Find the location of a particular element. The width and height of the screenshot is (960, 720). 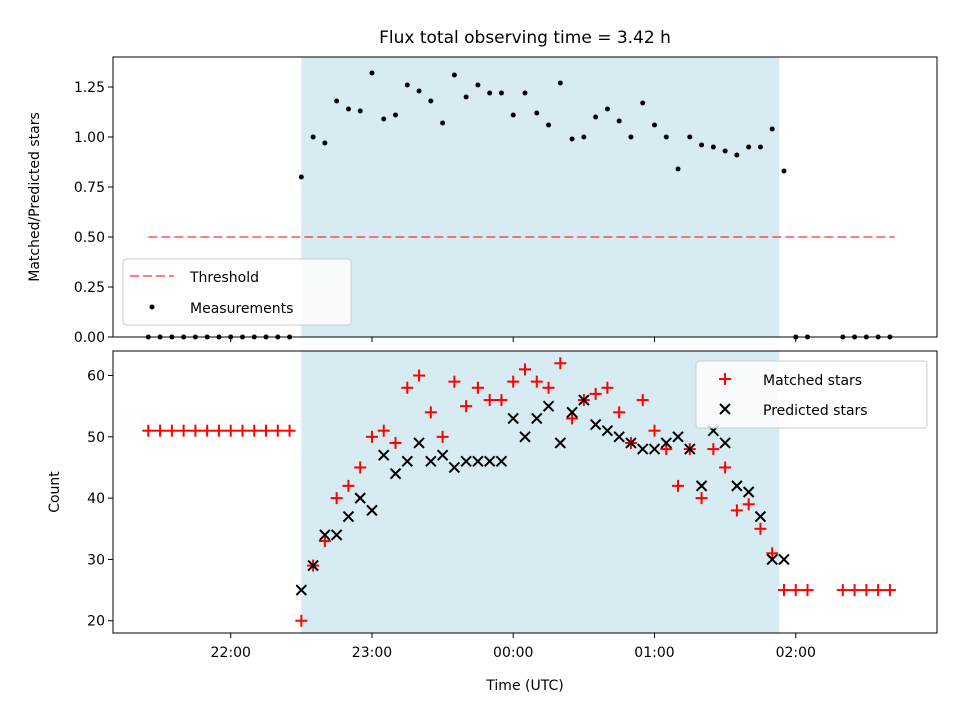

top-y-axis-label: Matched/Predicted stars is located at coordinates (35, 197).